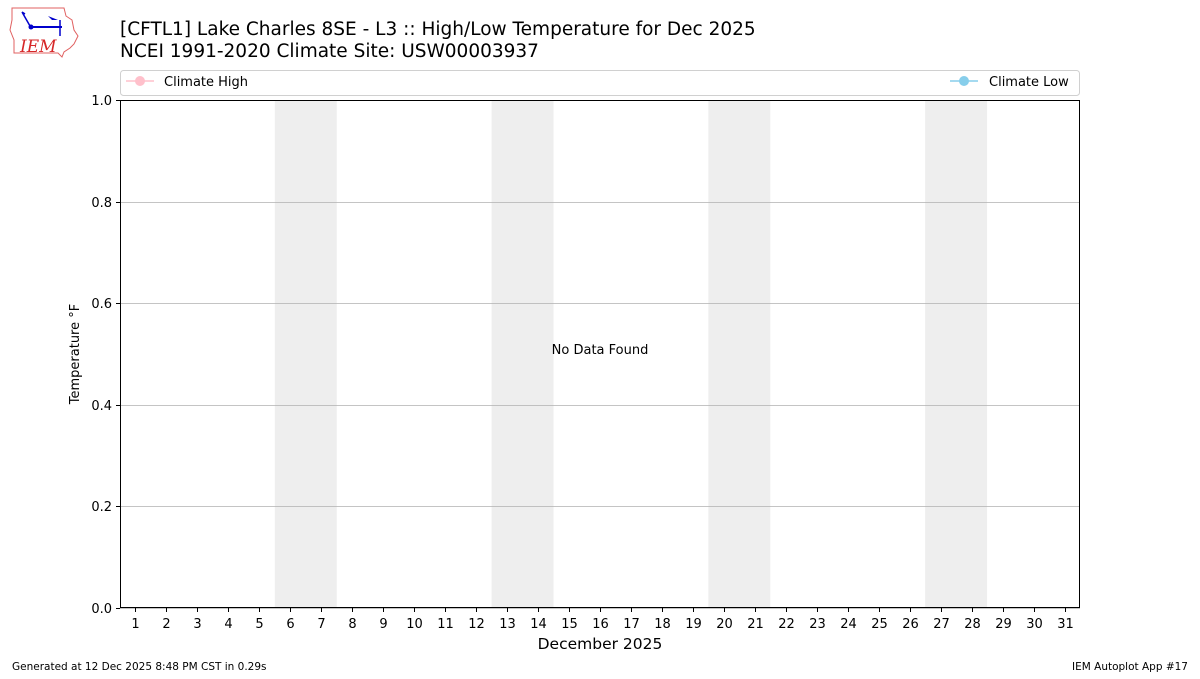 The height and width of the screenshot is (679, 1200). Describe the element at coordinates (693, 624) in the screenshot. I see `x-tick-label: 19` at that location.